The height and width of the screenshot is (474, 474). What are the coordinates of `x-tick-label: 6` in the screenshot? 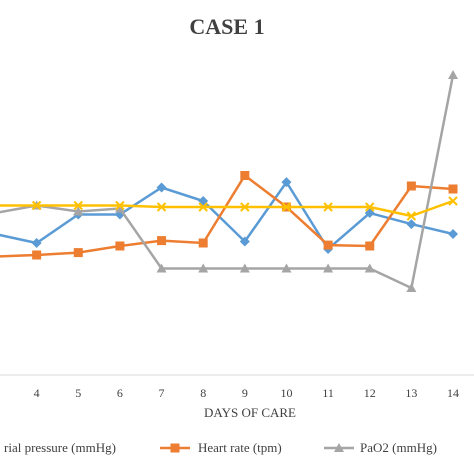 It's located at (120, 393).